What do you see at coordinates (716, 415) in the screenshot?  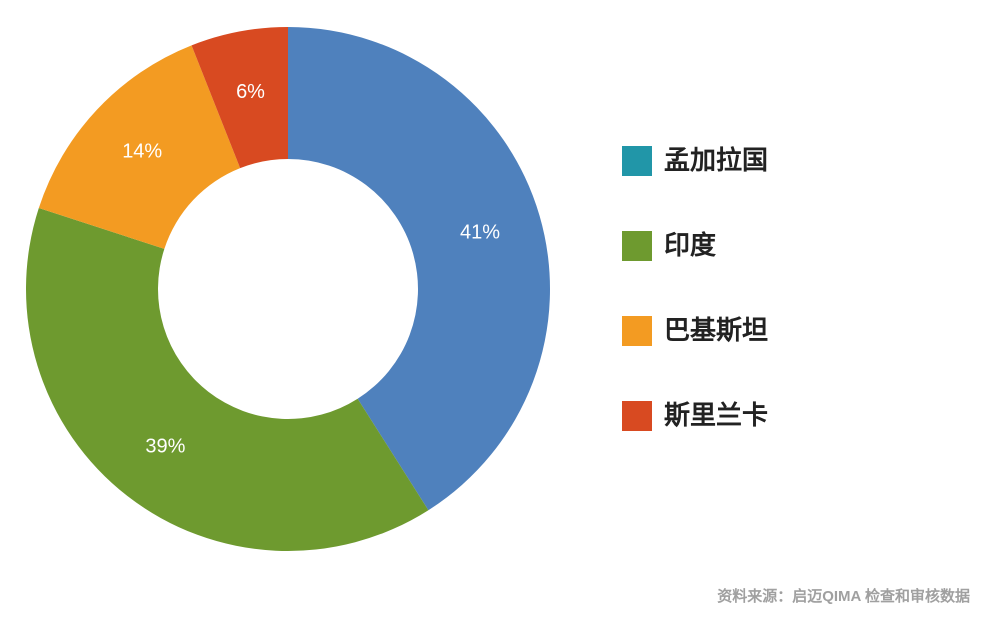 I see `legend-label: 斯里兰卡` at bounding box center [716, 415].